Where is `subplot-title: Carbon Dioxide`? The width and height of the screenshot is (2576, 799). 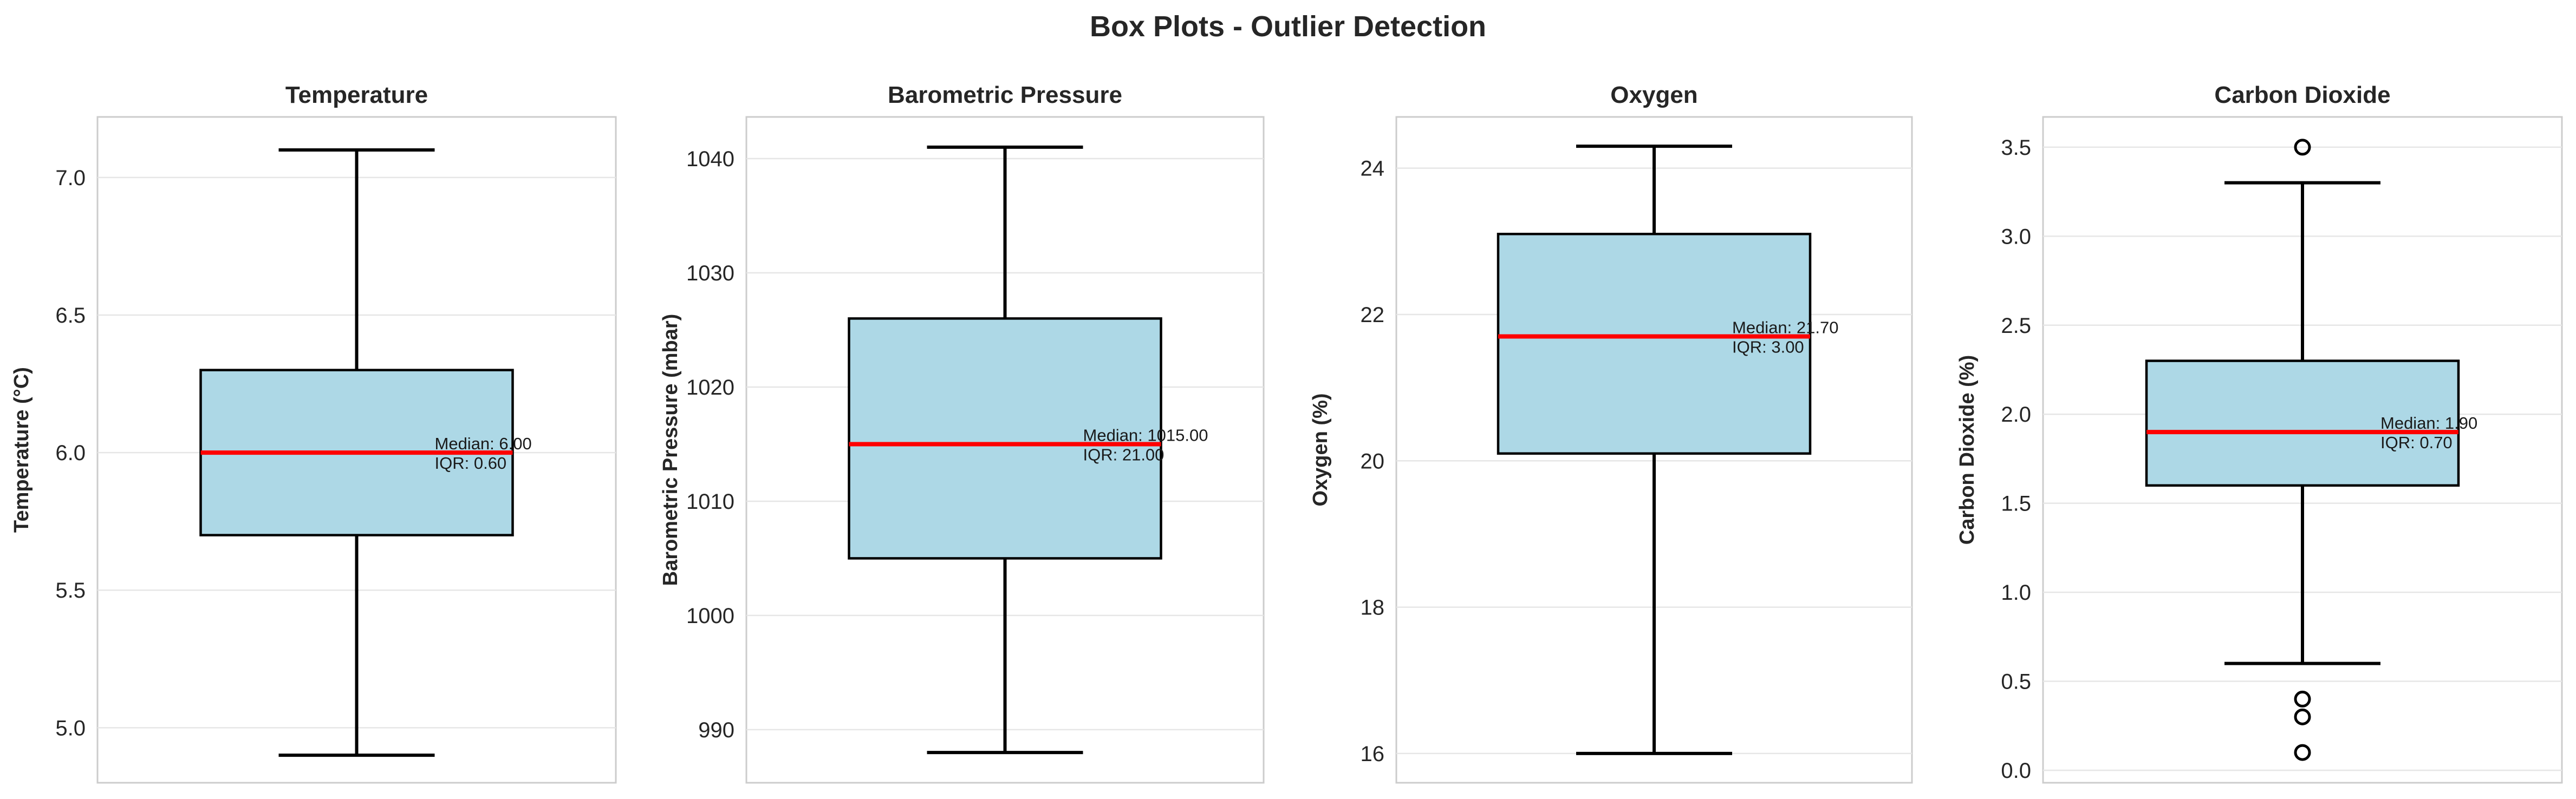
subplot-title: Carbon Dioxide is located at coordinates (2302, 95).